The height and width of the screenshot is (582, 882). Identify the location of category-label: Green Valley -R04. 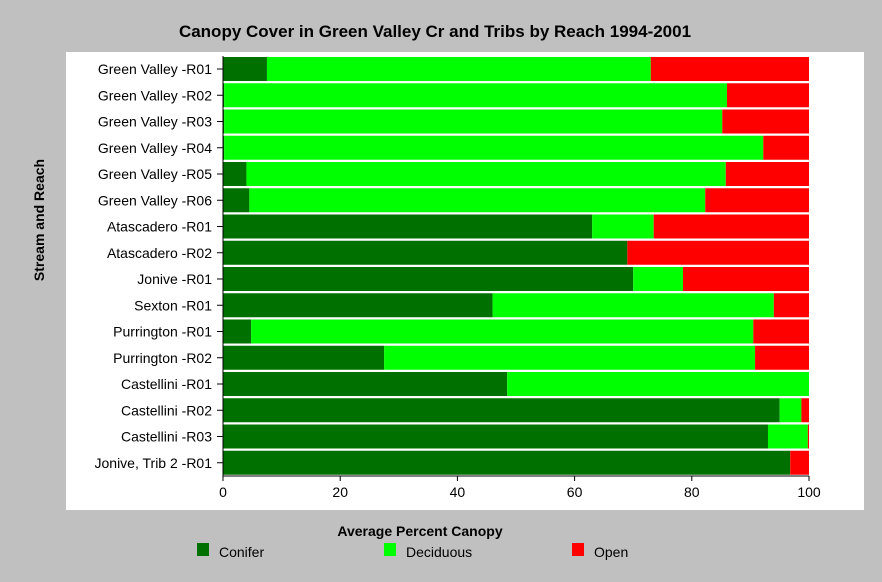
(155, 148).